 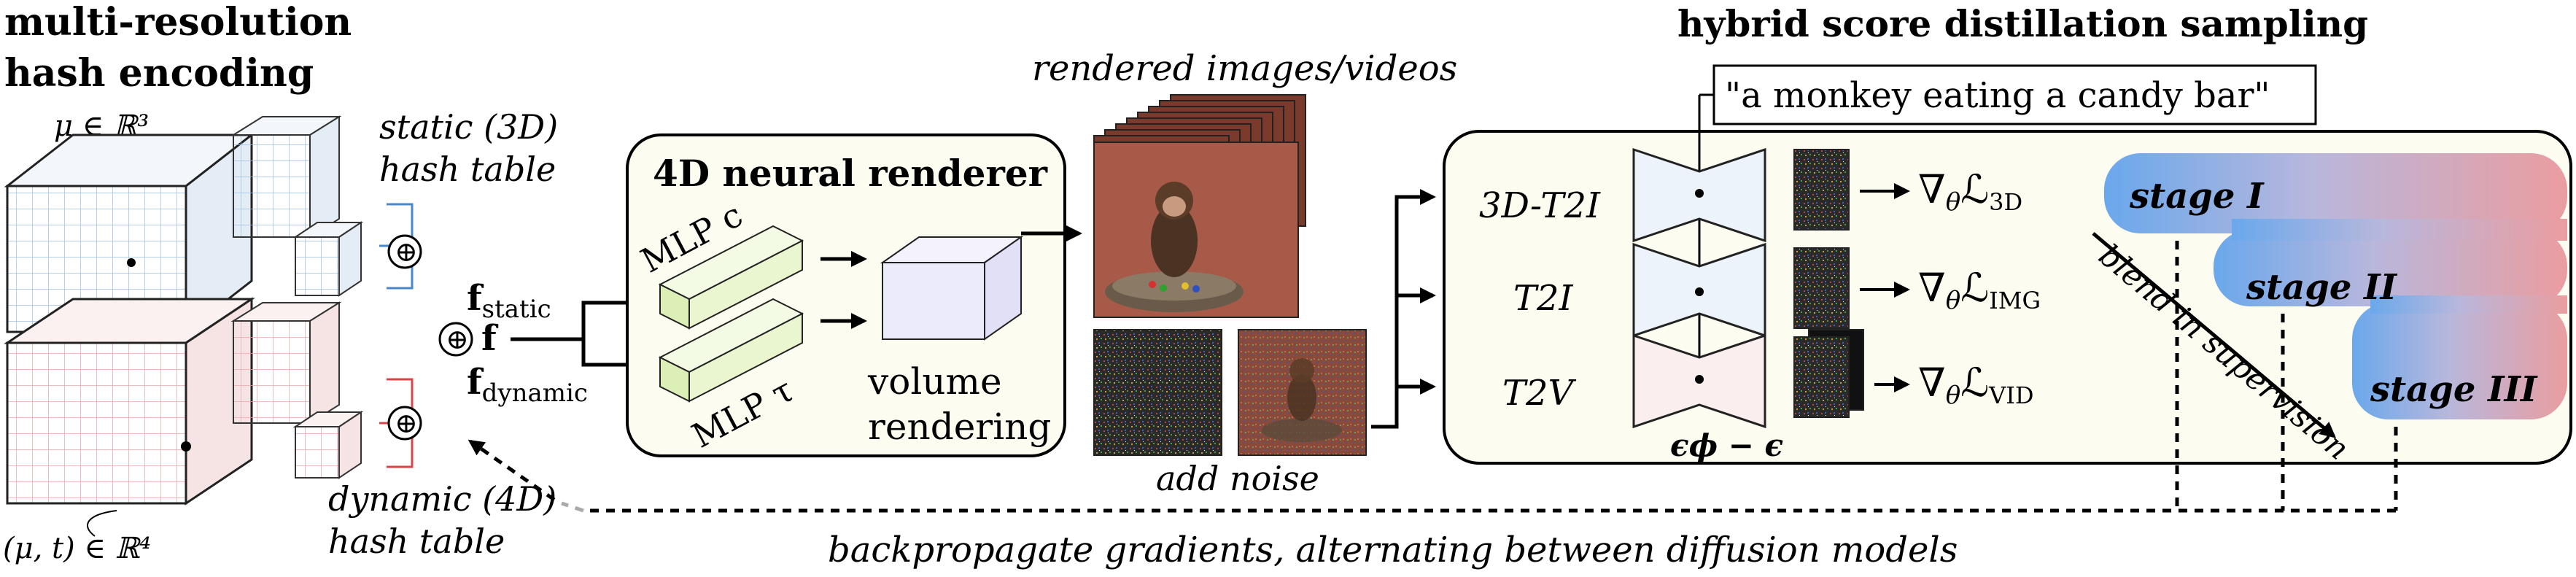 What do you see at coordinates (1706, 244) in the screenshot?
I see `prompt-line` at bounding box center [1706, 244].